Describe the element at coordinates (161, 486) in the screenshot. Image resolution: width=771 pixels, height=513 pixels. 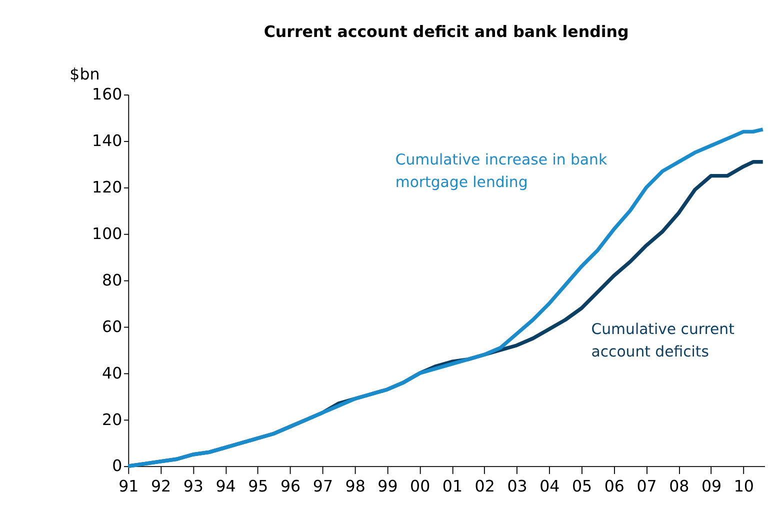
I see `x-tick-label: 92` at that location.